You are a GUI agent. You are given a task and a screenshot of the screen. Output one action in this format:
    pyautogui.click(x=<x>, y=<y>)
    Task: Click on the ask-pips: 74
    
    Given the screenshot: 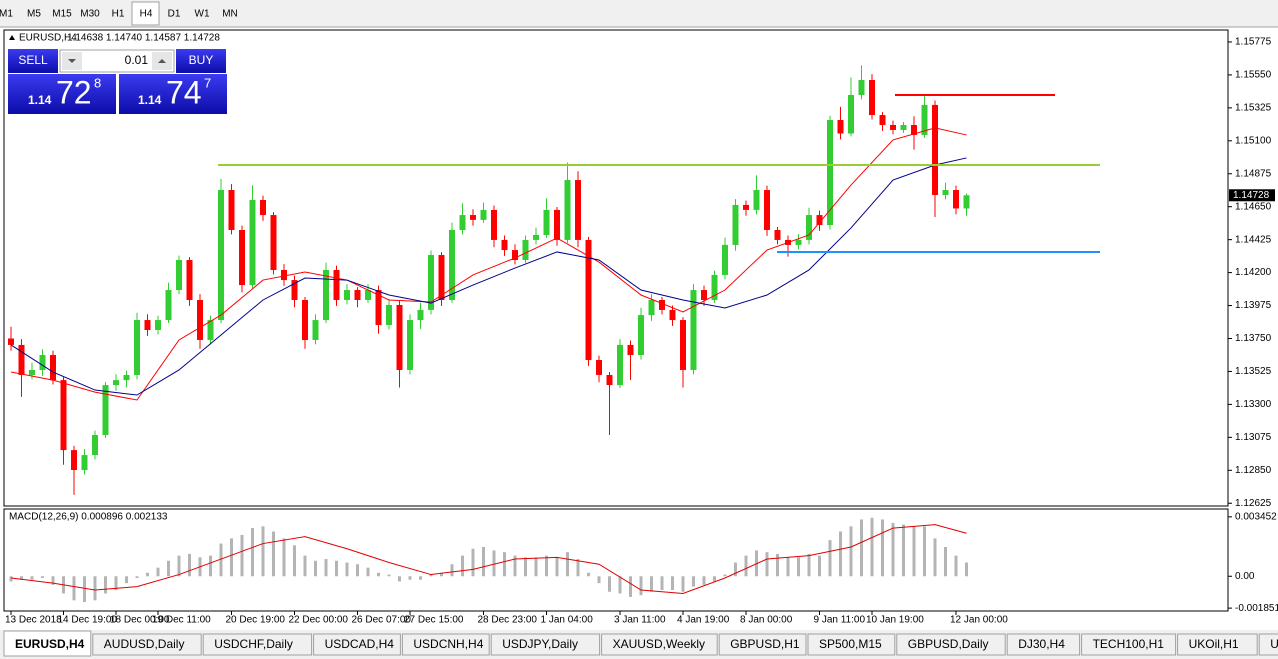 What is the action you would take?
    pyautogui.click(x=184, y=92)
    